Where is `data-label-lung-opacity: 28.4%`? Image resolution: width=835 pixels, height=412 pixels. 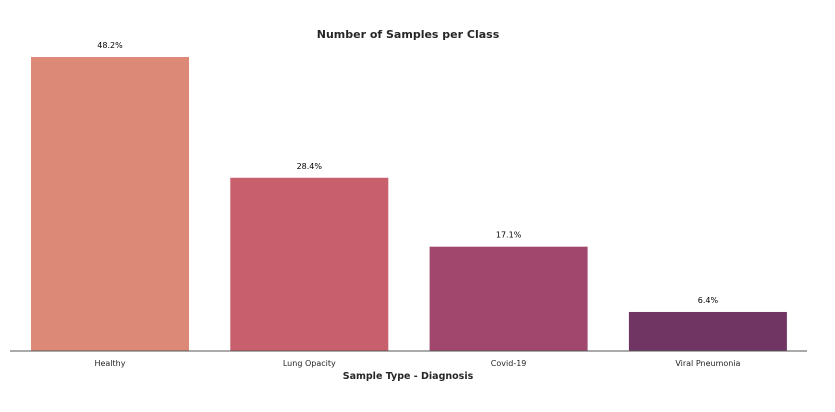 data-label-lung-opacity: 28.4% is located at coordinates (310, 166).